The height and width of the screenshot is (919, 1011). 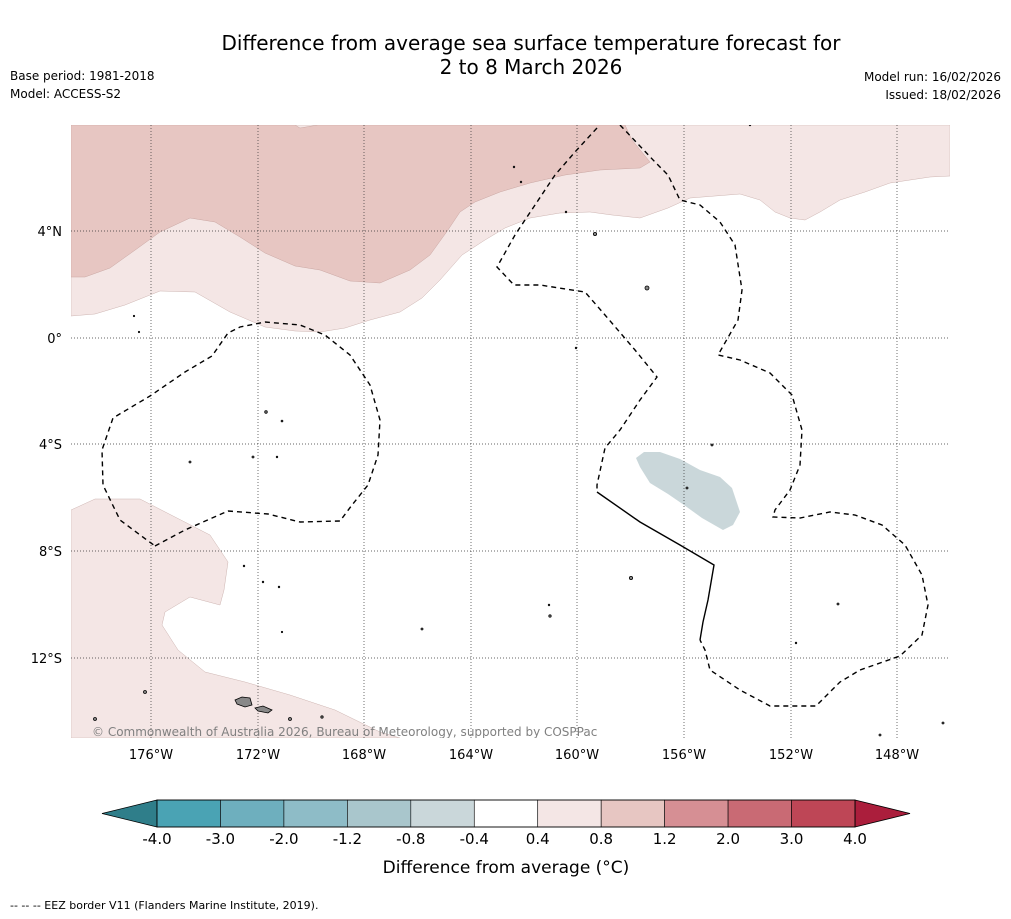 What do you see at coordinates (655, 566) in the screenshot?
I see `eez-border-solid-segment` at bounding box center [655, 566].